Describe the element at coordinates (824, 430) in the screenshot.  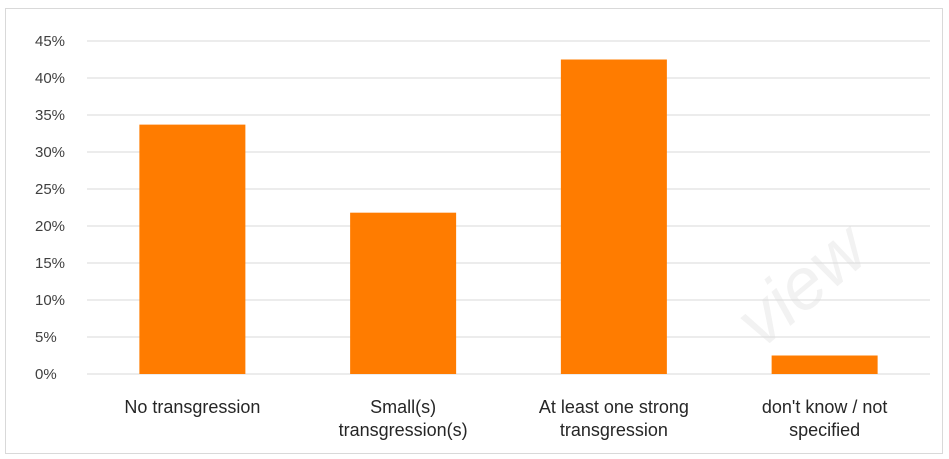
I see `x-tick-label: specified` at that location.